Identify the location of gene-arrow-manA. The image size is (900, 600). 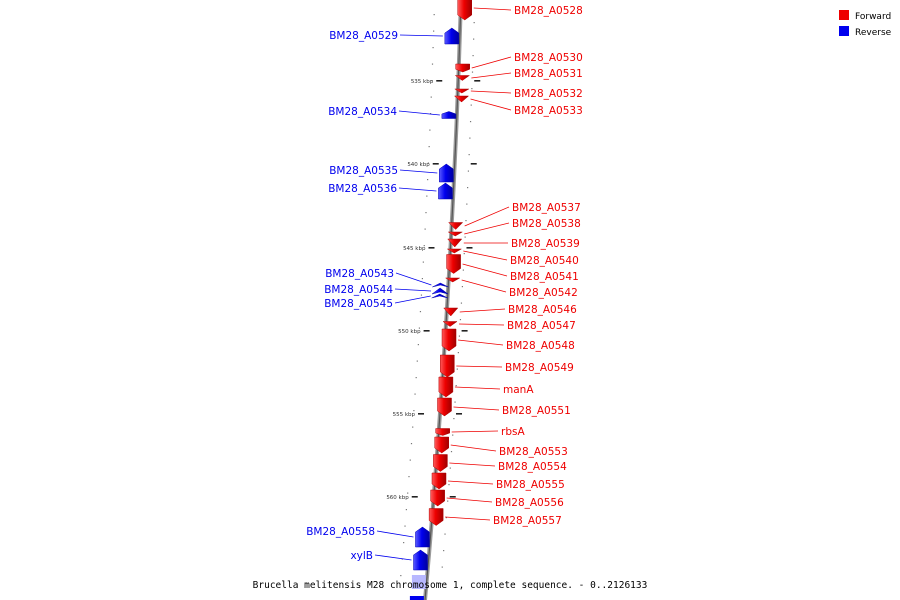
(446, 387).